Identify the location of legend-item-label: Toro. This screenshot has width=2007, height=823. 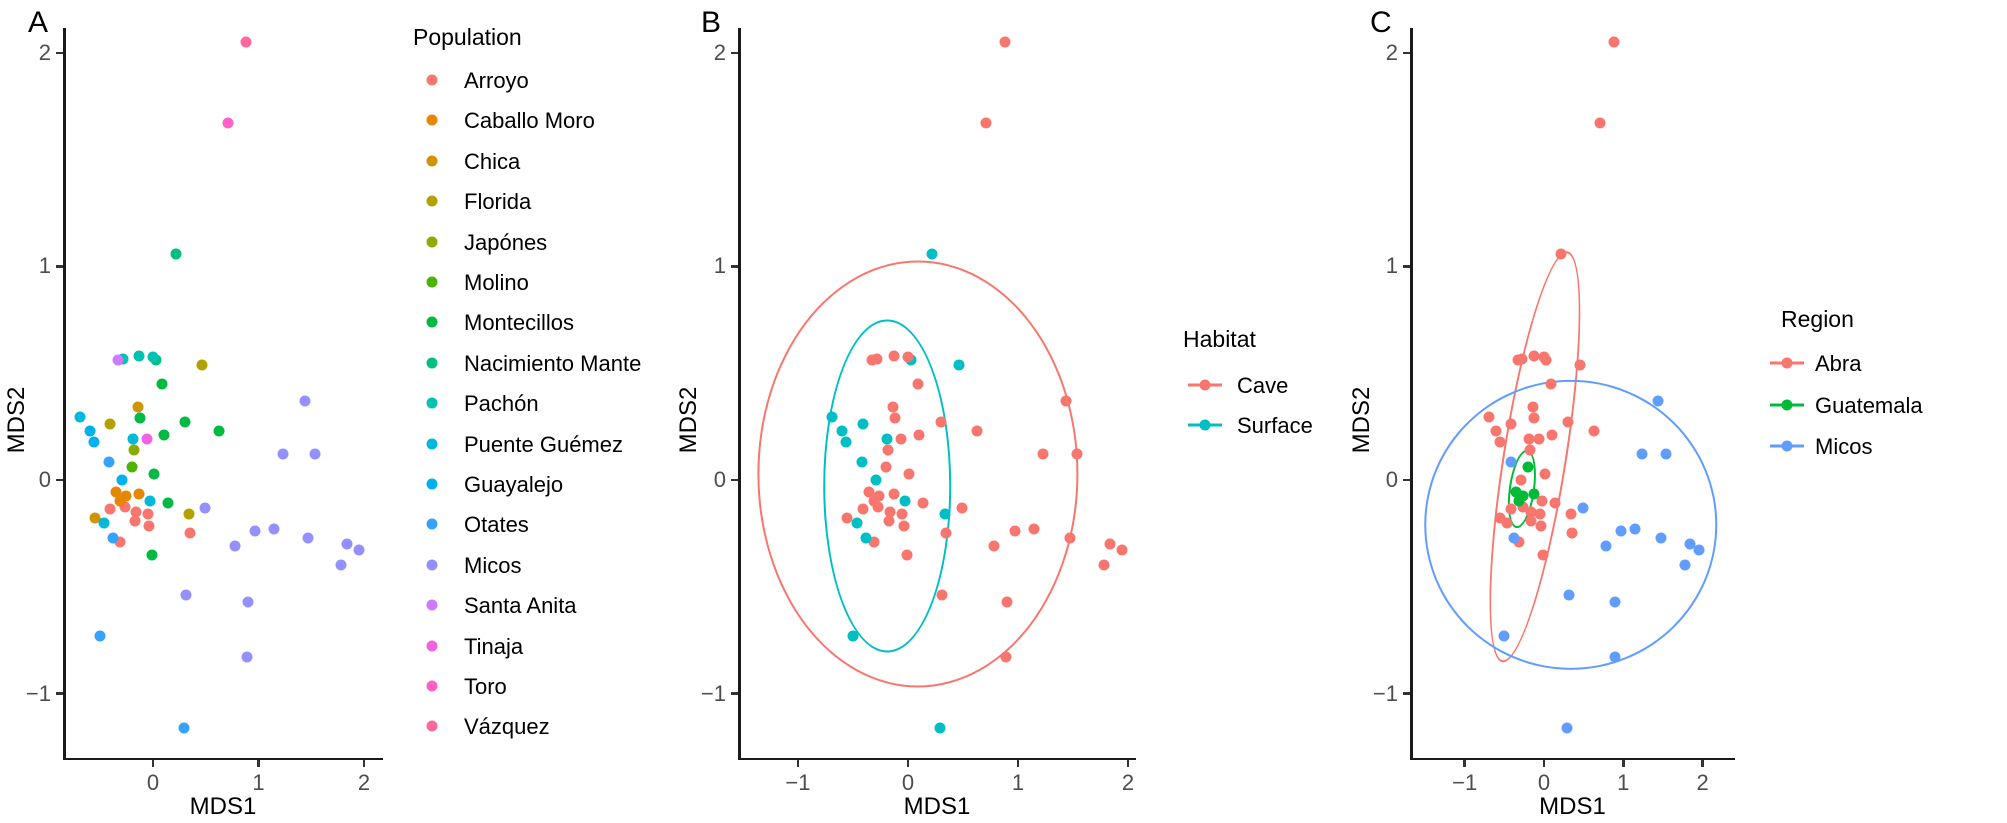
(485, 686).